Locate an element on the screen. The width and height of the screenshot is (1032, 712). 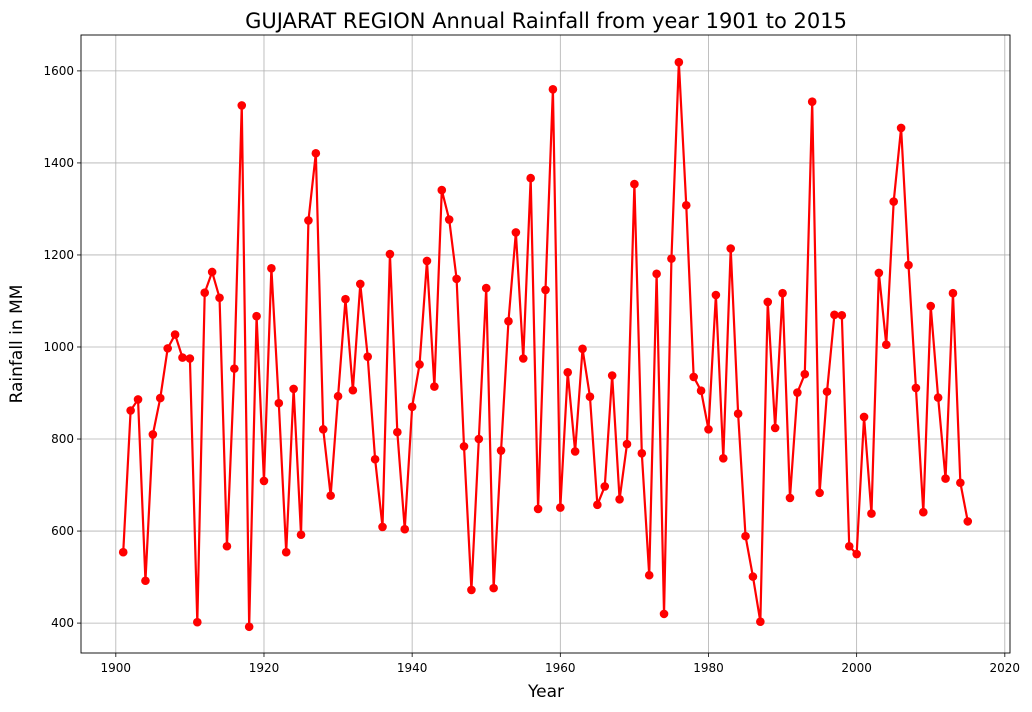
y-axis-title: Rainfall in MM is located at coordinates (17, 344).